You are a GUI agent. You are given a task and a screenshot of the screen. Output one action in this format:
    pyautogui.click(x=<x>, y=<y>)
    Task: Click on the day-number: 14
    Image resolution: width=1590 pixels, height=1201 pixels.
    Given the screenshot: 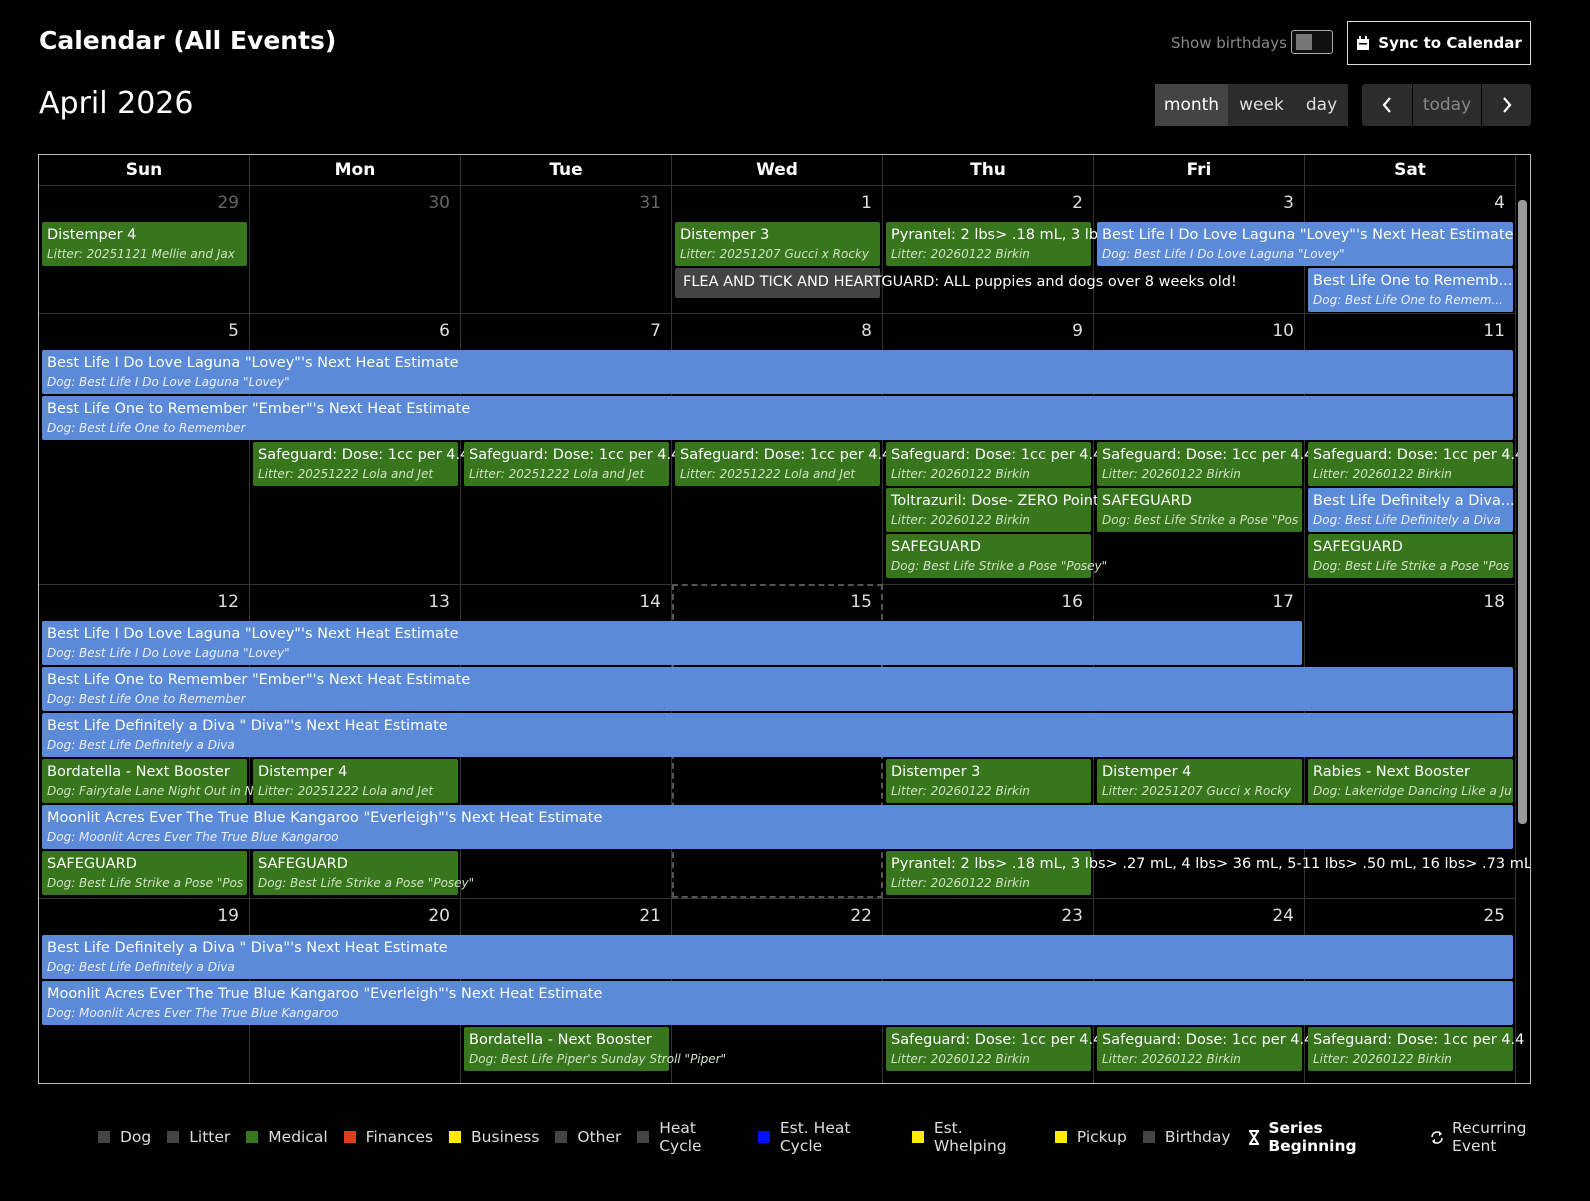 What is the action you would take?
    pyautogui.click(x=650, y=602)
    